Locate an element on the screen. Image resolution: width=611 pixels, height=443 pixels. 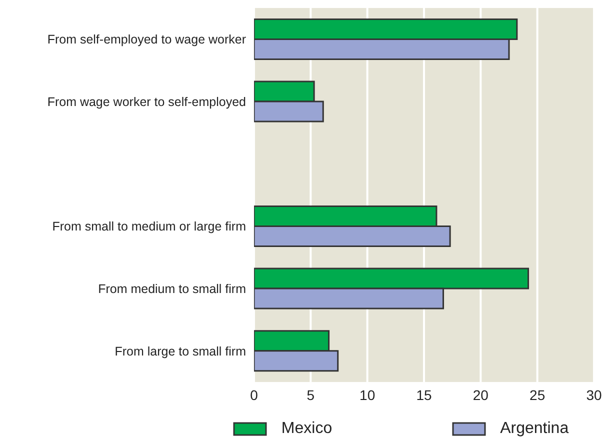
x-tick-label: 20 is located at coordinates (480, 394).